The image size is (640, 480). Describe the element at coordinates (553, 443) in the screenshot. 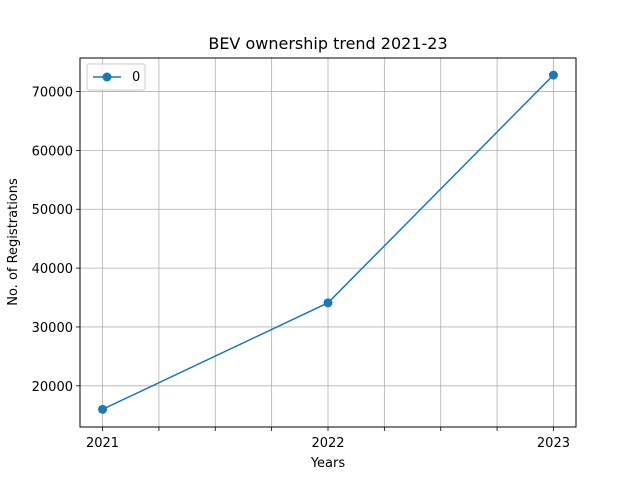

I see `x-tick-label: 2023` at that location.